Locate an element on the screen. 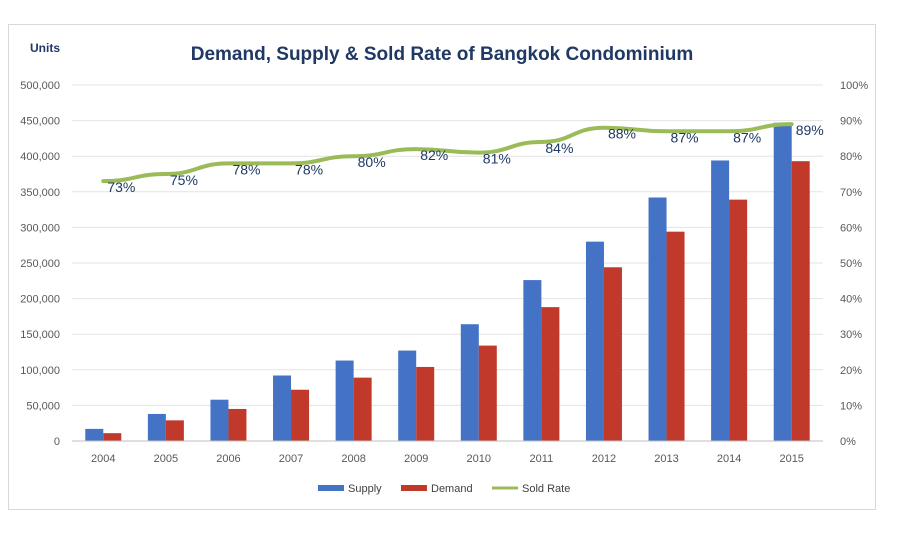  x-tick-label: 2009 is located at coordinates (416, 459).